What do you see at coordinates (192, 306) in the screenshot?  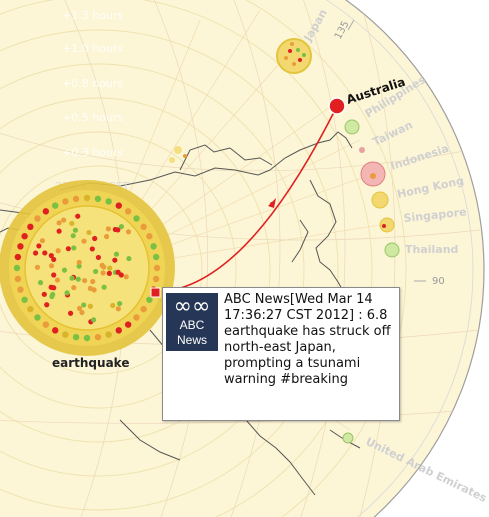 I see `abc-logo-icon: ∞∞` at bounding box center [192, 306].